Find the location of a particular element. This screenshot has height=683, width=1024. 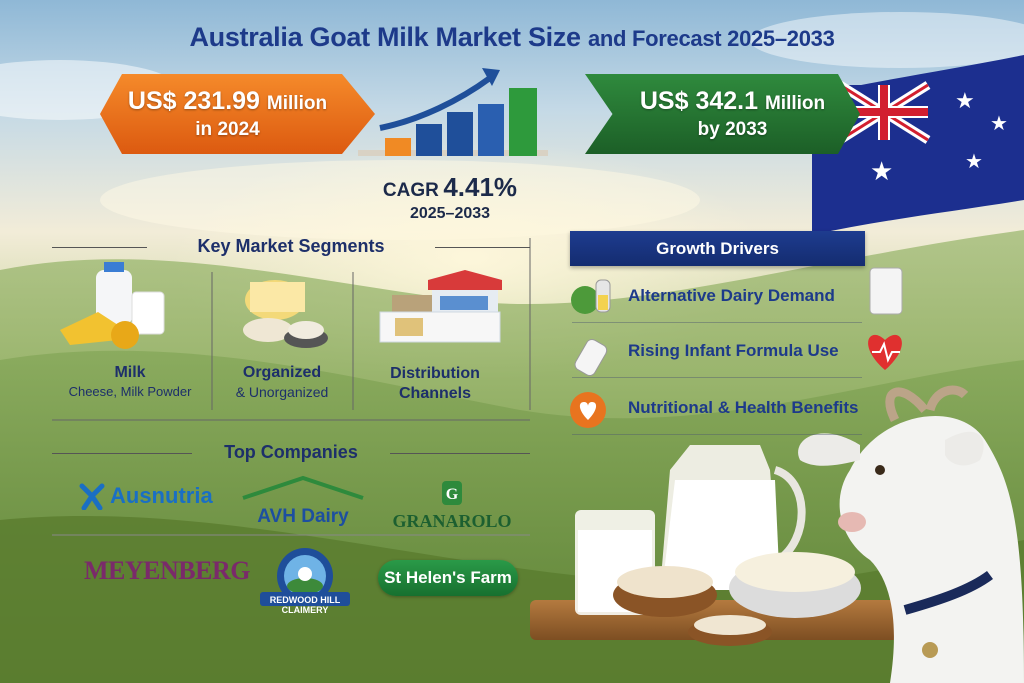

title-sub: and Forecast 2025–2033 is located at coordinates (711, 38).